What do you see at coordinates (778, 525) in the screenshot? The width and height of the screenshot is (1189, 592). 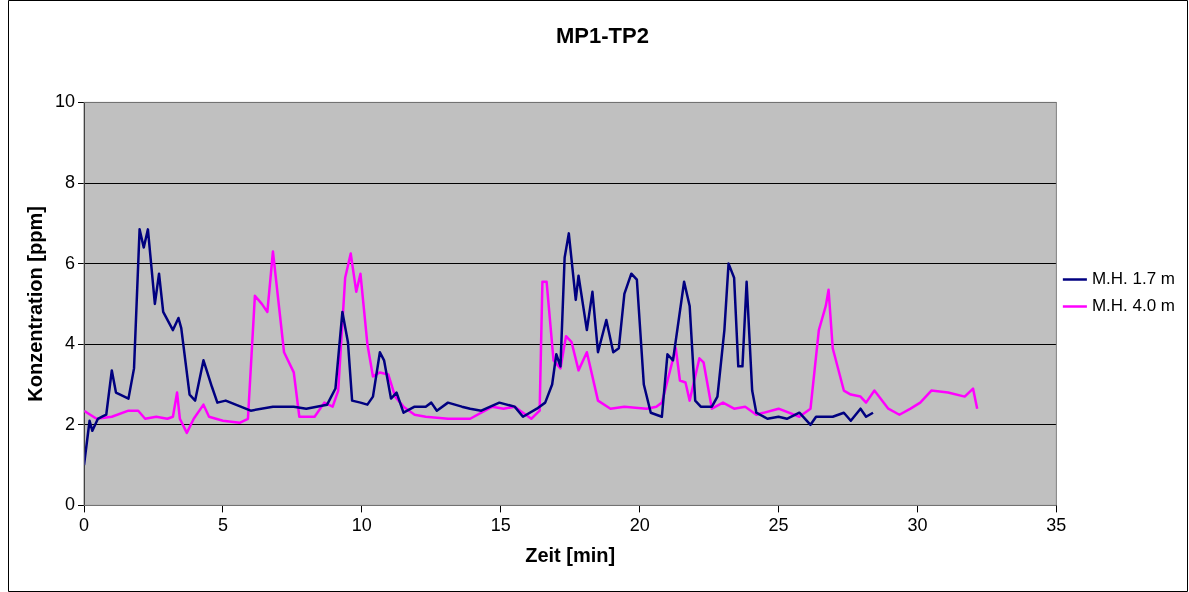 I see `x-tick-label: 25` at bounding box center [778, 525].